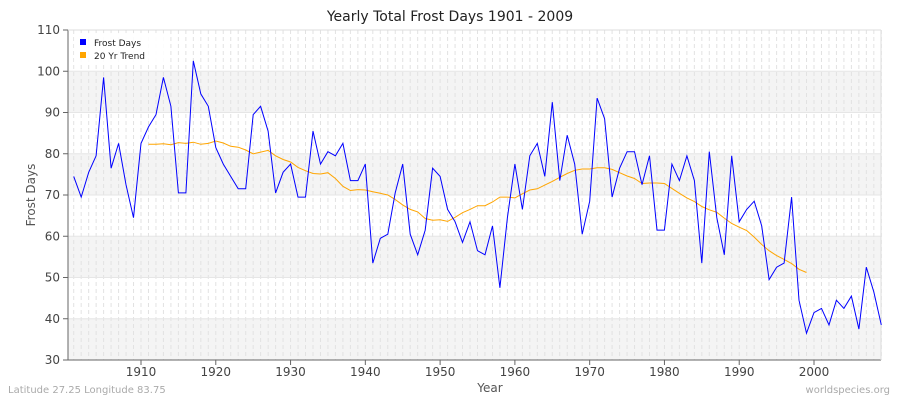 The image size is (900, 404). Describe the element at coordinates (449, 17) in the screenshot. I see `chart-title: Yearly Total Frost Days 1901 - 2009` at that location.